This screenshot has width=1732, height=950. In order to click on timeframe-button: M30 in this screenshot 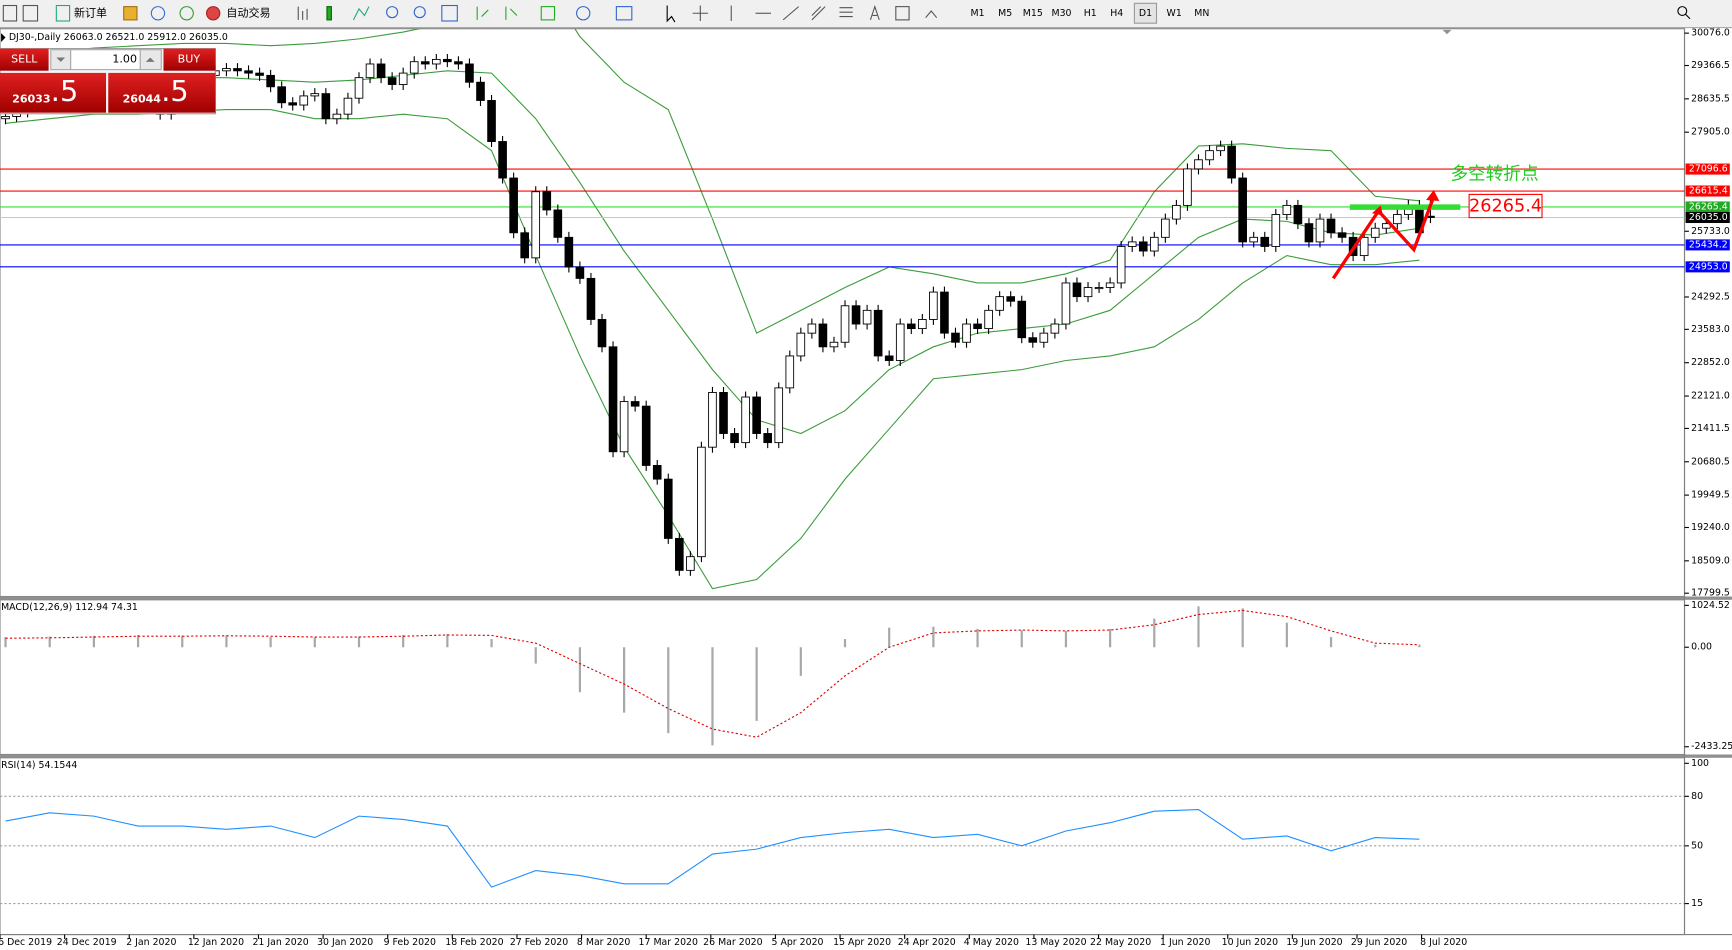, I will do `click(1061, 13)`.